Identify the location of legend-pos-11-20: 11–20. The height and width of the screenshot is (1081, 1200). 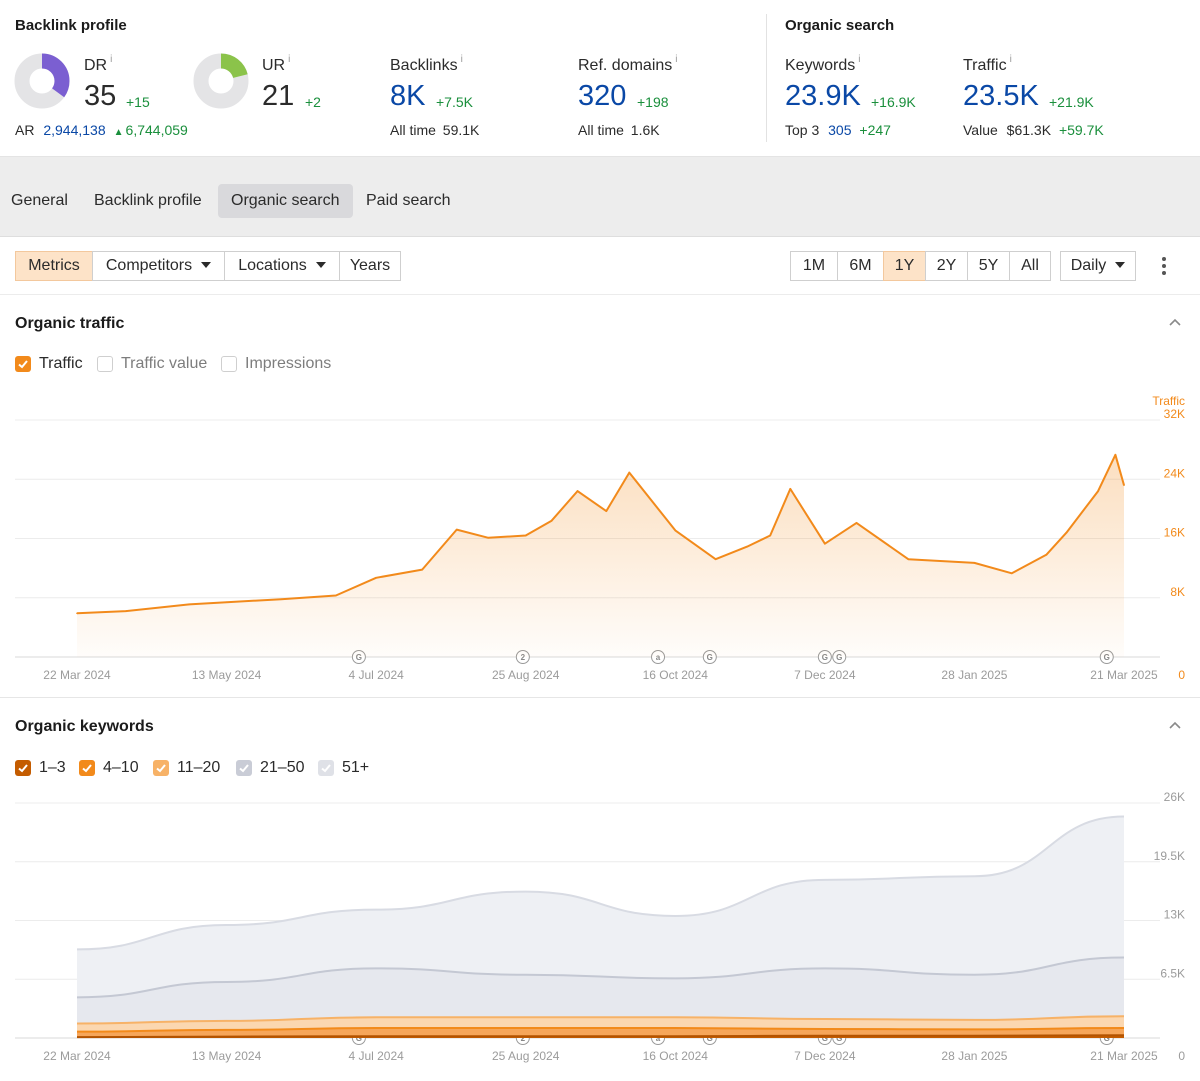
(186, 768).